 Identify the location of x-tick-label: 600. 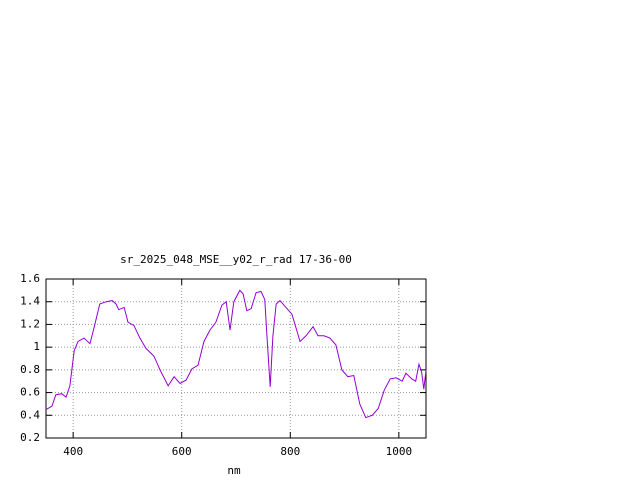
(182, 451).